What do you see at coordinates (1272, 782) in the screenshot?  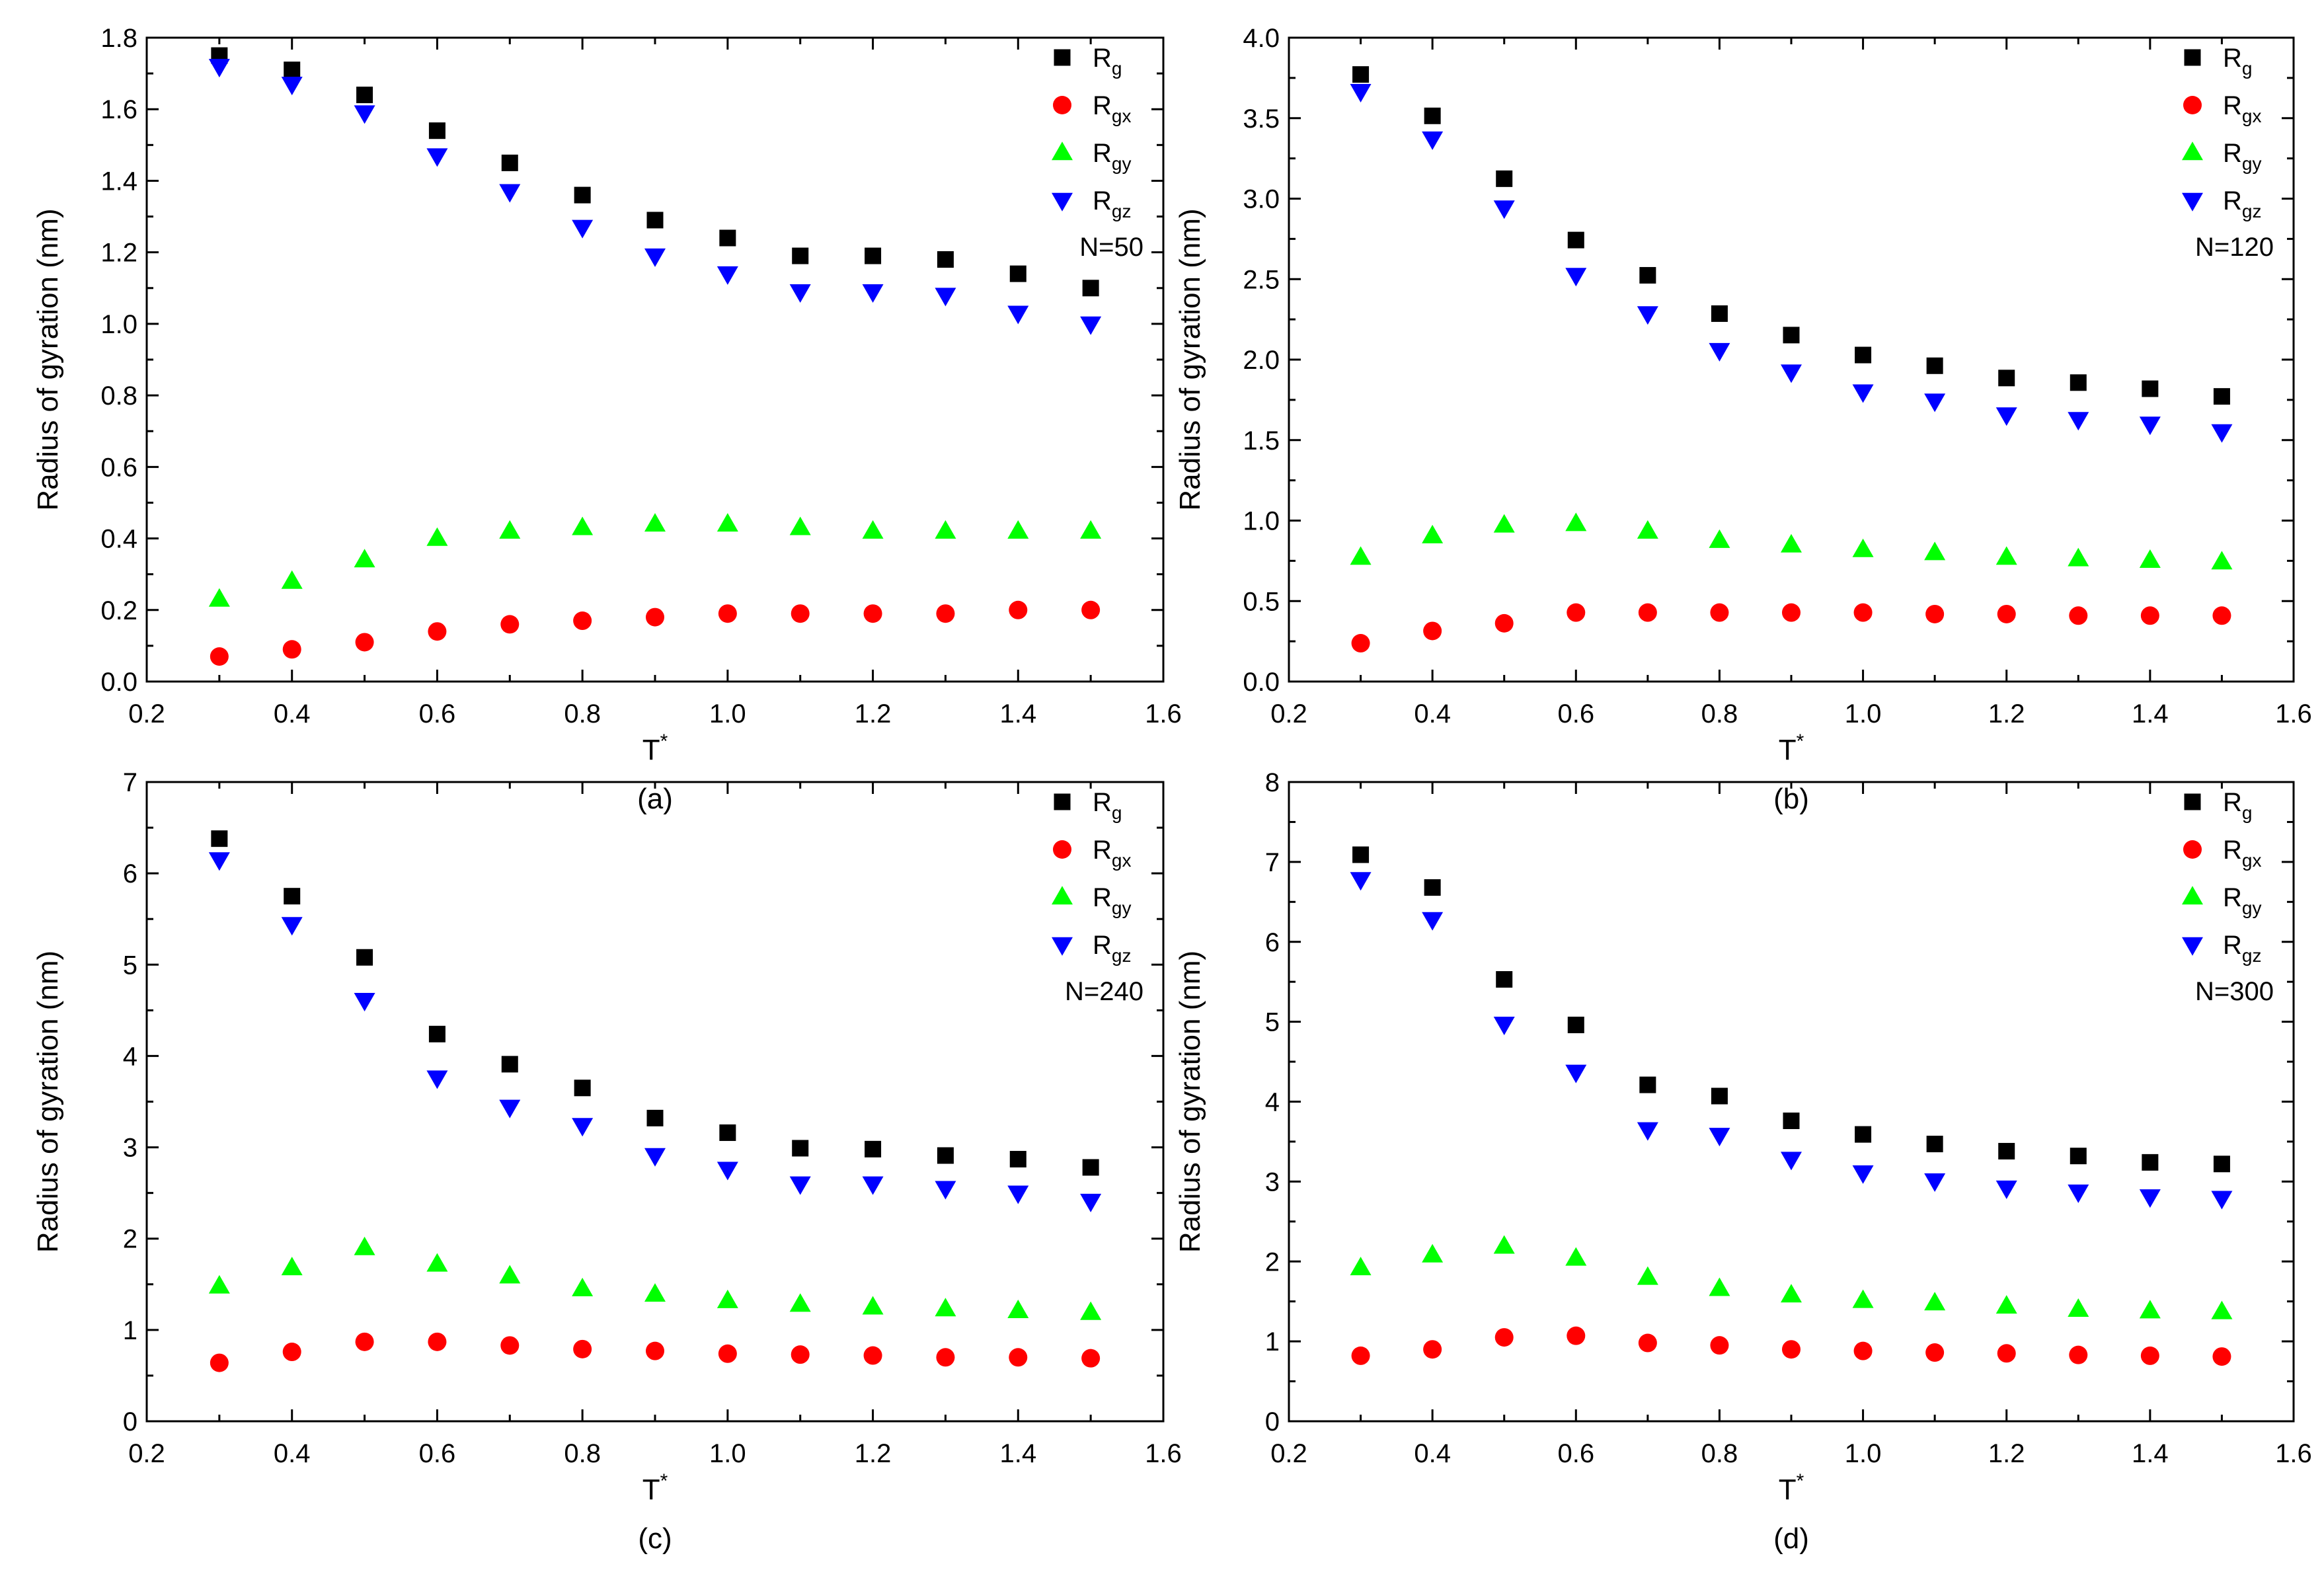 I see `y-tick-label: 8` at bounding box center [1272, 782].